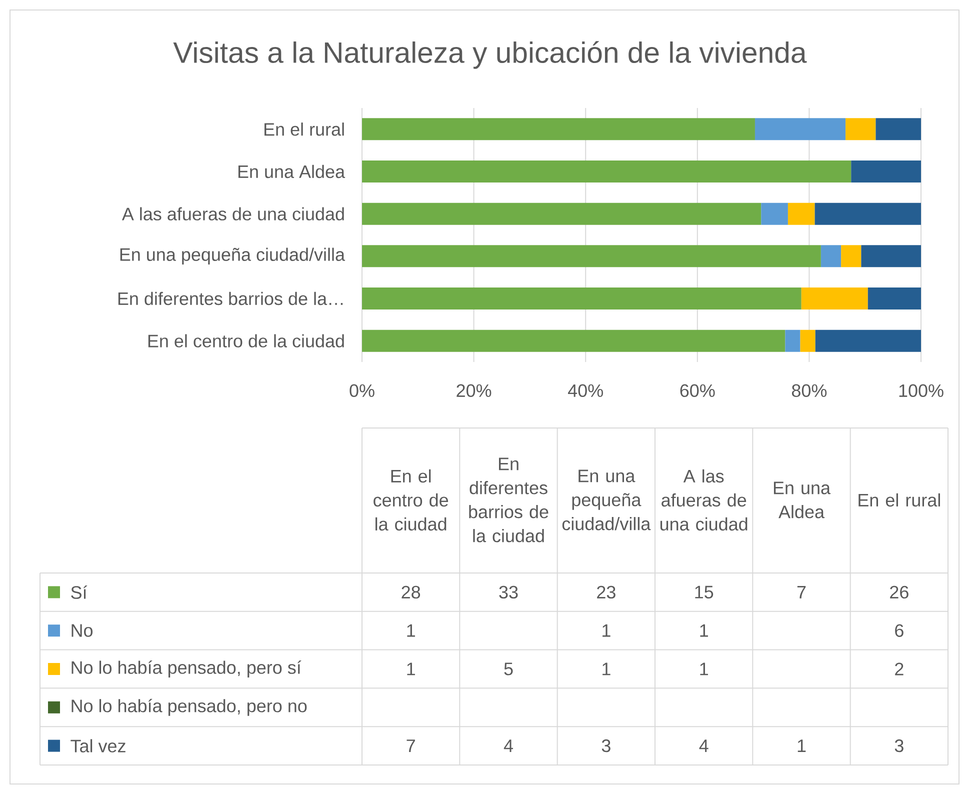  Describe the element at coordinates (508, 669) in the screenshot. I see `data-label: 5` at that location.